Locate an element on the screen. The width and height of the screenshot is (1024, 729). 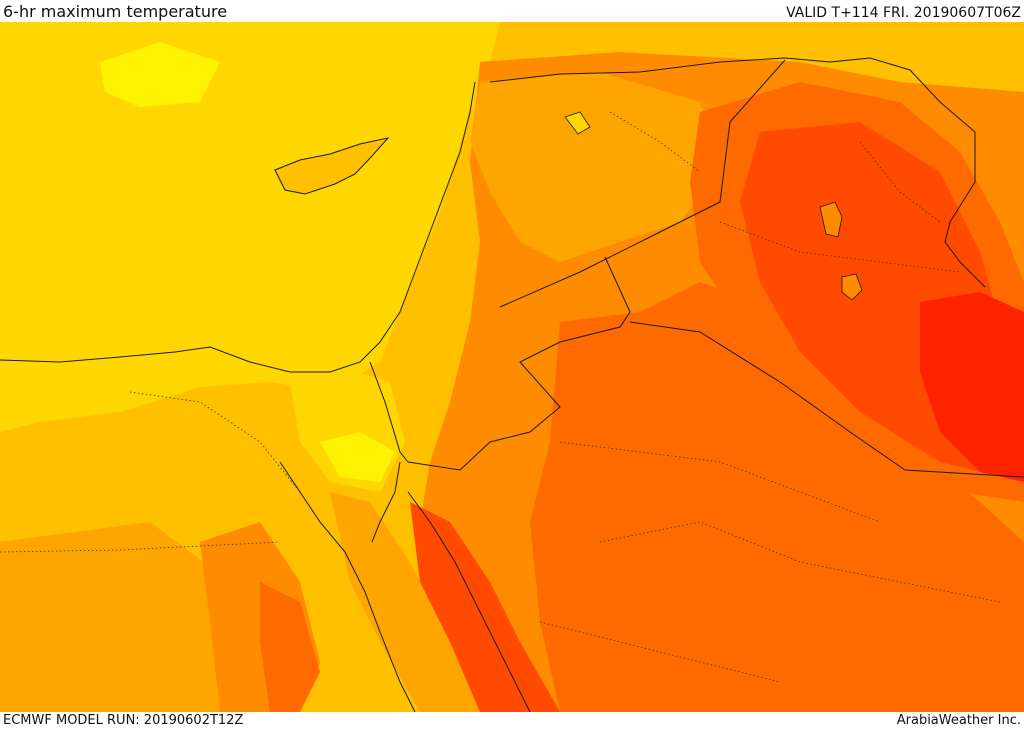
coastline-red-sea-east is located at coordinates (469, 601).